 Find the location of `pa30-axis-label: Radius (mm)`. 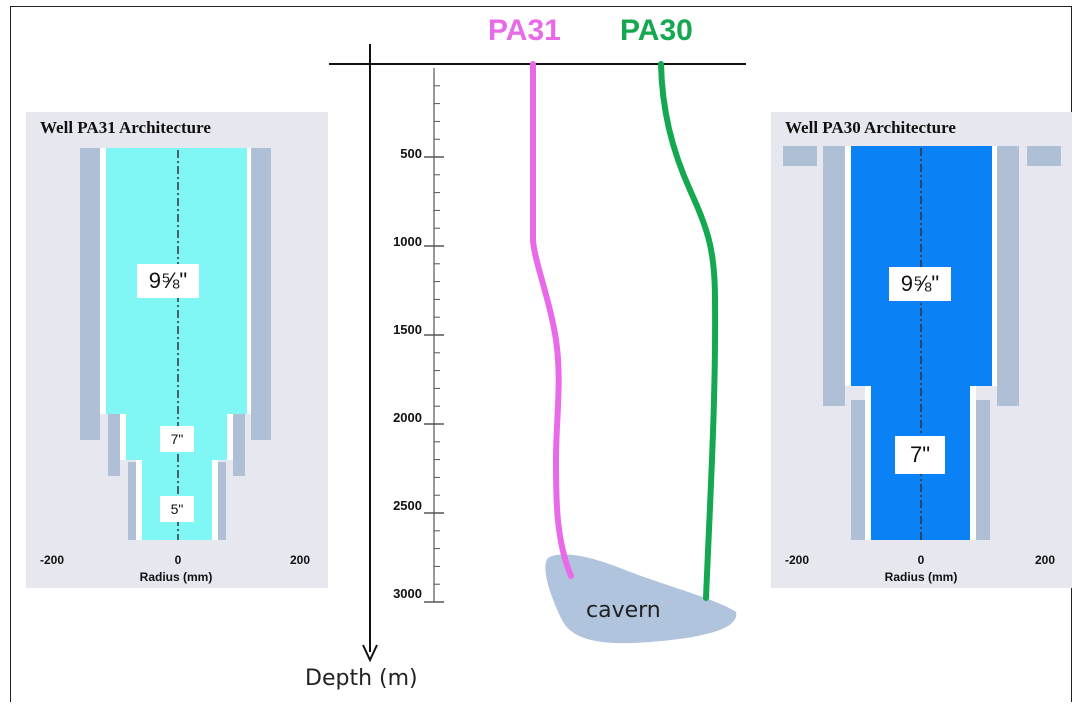

pa30-axis-label: Radius (mm) is located at coordinates (921, 577).